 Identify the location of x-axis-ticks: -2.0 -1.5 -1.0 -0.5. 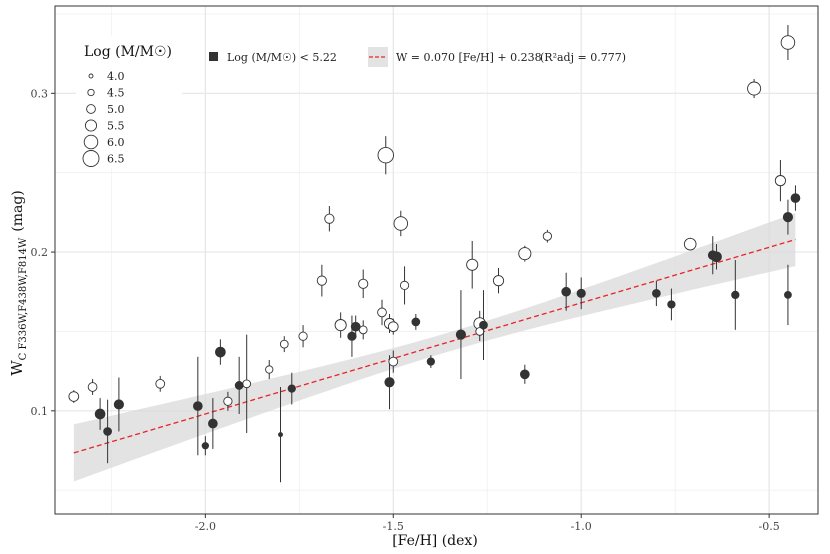
(487, 523).